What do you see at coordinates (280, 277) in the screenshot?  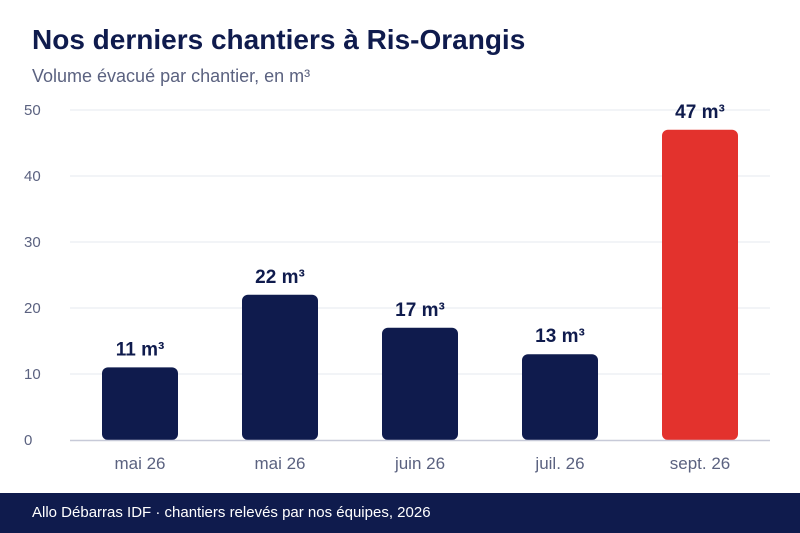 I see `data-label: 22 m³` at bounding box center [280, 277].